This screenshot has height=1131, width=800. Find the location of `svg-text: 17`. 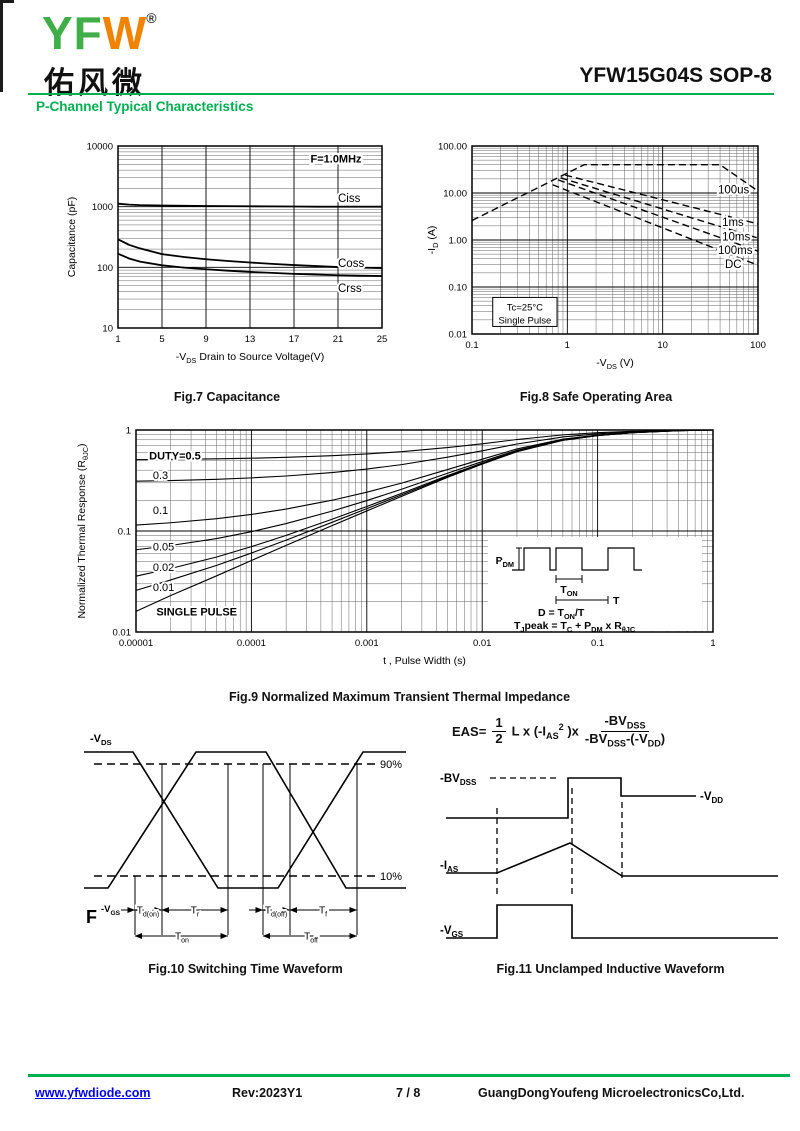

svg-text: 17 is located at coordinates (294, 339).